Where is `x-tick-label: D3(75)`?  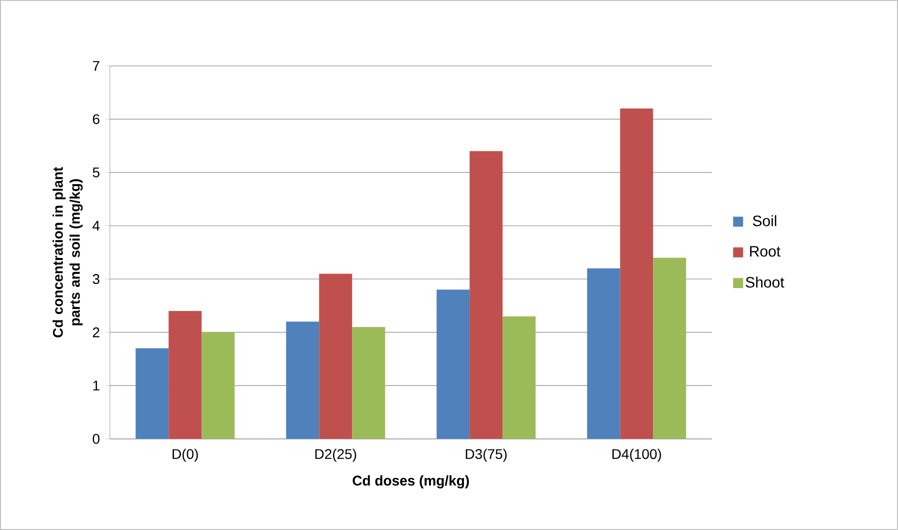
x-tick-label: D3(75) is located at coordinates (486, 455).